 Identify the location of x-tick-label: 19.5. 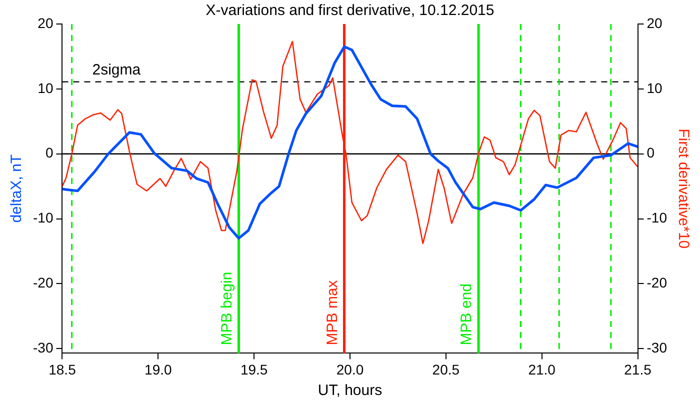
(254, 369).